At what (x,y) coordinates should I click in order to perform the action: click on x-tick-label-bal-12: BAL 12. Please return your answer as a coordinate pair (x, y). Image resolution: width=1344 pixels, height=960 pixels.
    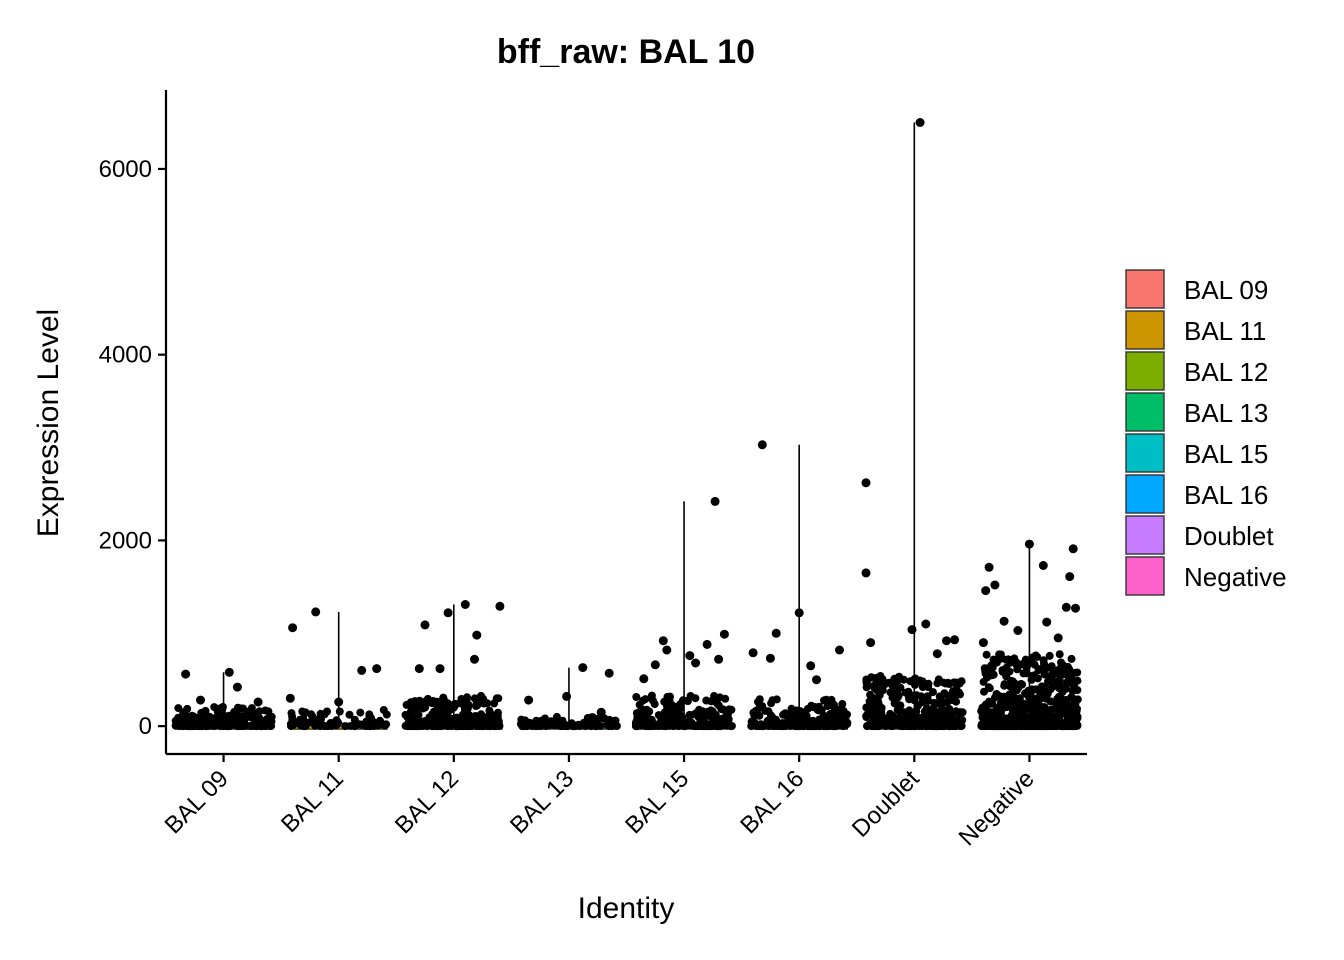
    Looking at the image, I should click on (427, 802).